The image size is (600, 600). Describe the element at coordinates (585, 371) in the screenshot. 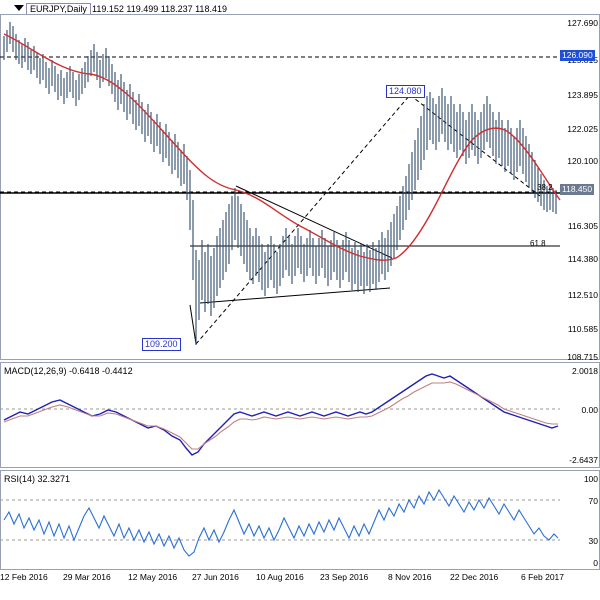

I see `macd-ytick-0: 2.0018` at that location.